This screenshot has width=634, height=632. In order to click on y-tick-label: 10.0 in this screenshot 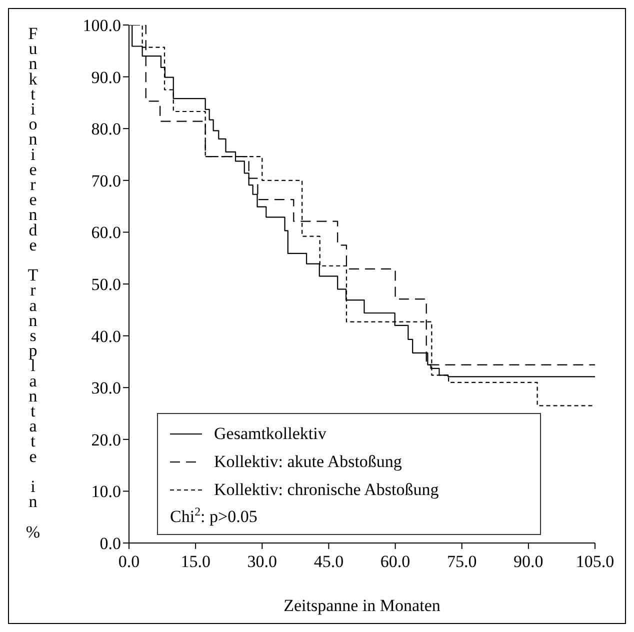, I will do `click(106, 492)`.